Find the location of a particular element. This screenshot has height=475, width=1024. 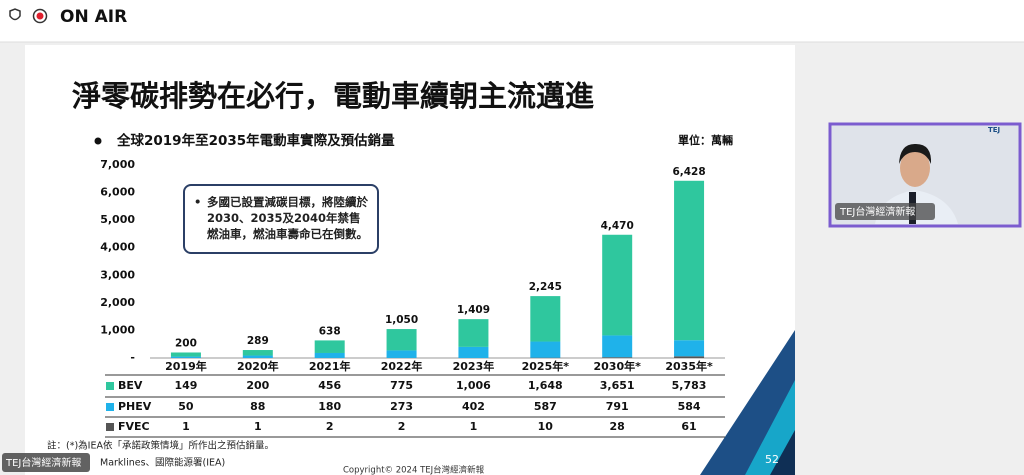

table-cell: 775 is located at coordinates (401, 385).